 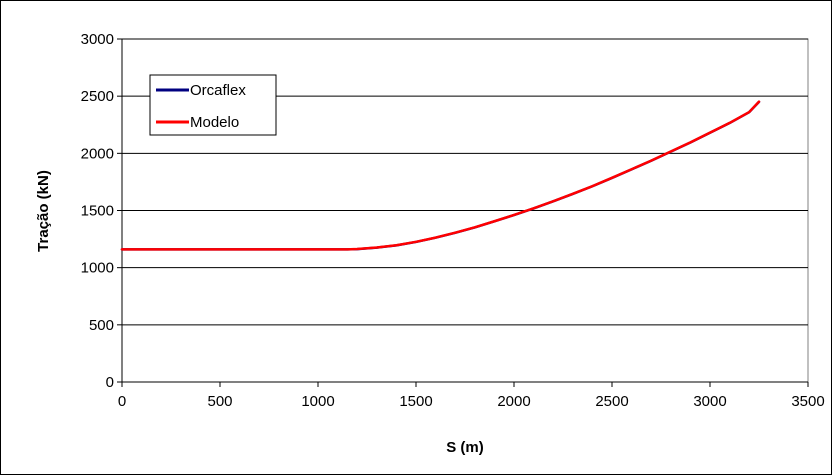 I want to click on x-axis-ticks: 0 500 1000 1500 2000 2500 3000 3500, so click(x=471, y=396).